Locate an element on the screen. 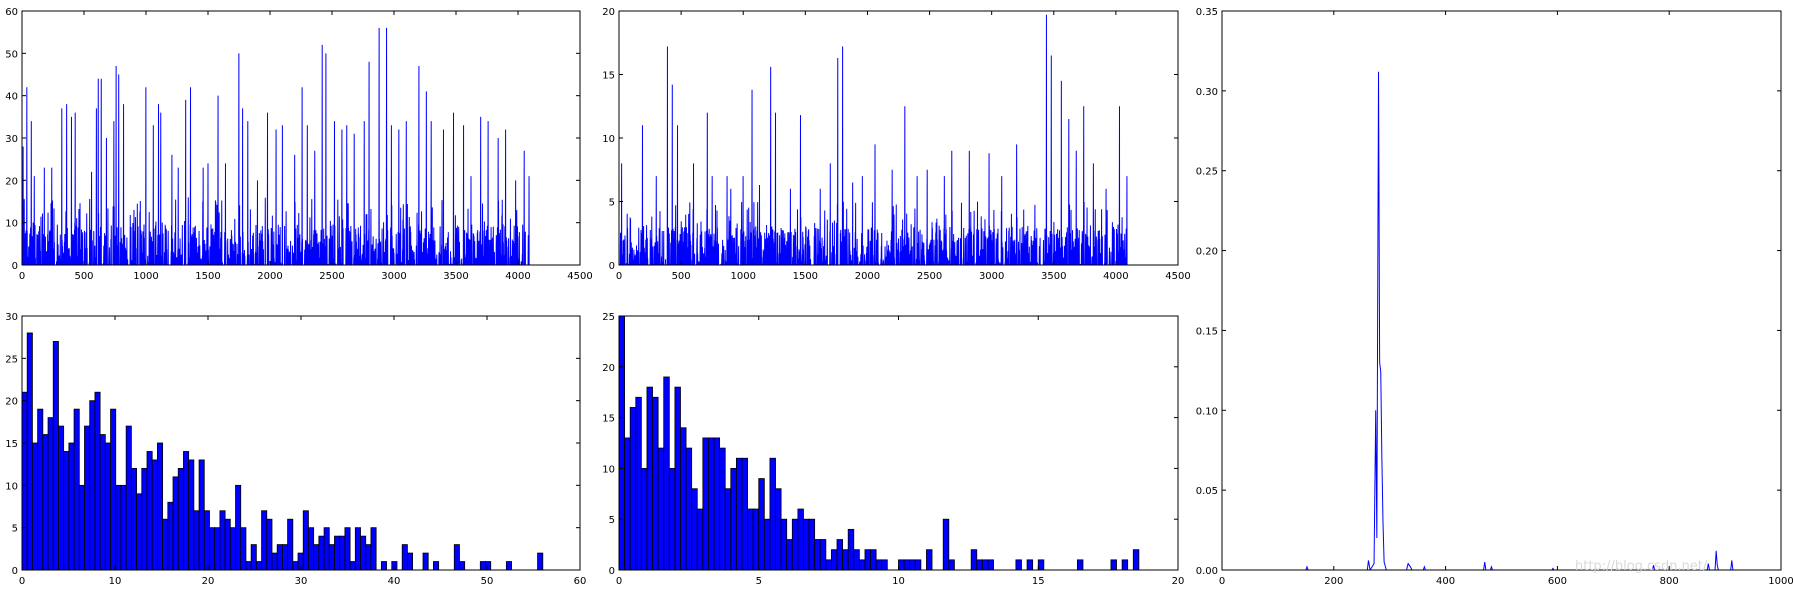 The width and height of the screenshot is (1793, 589). y-tick-label: 0.25 is located at coordinates (1207, 172).